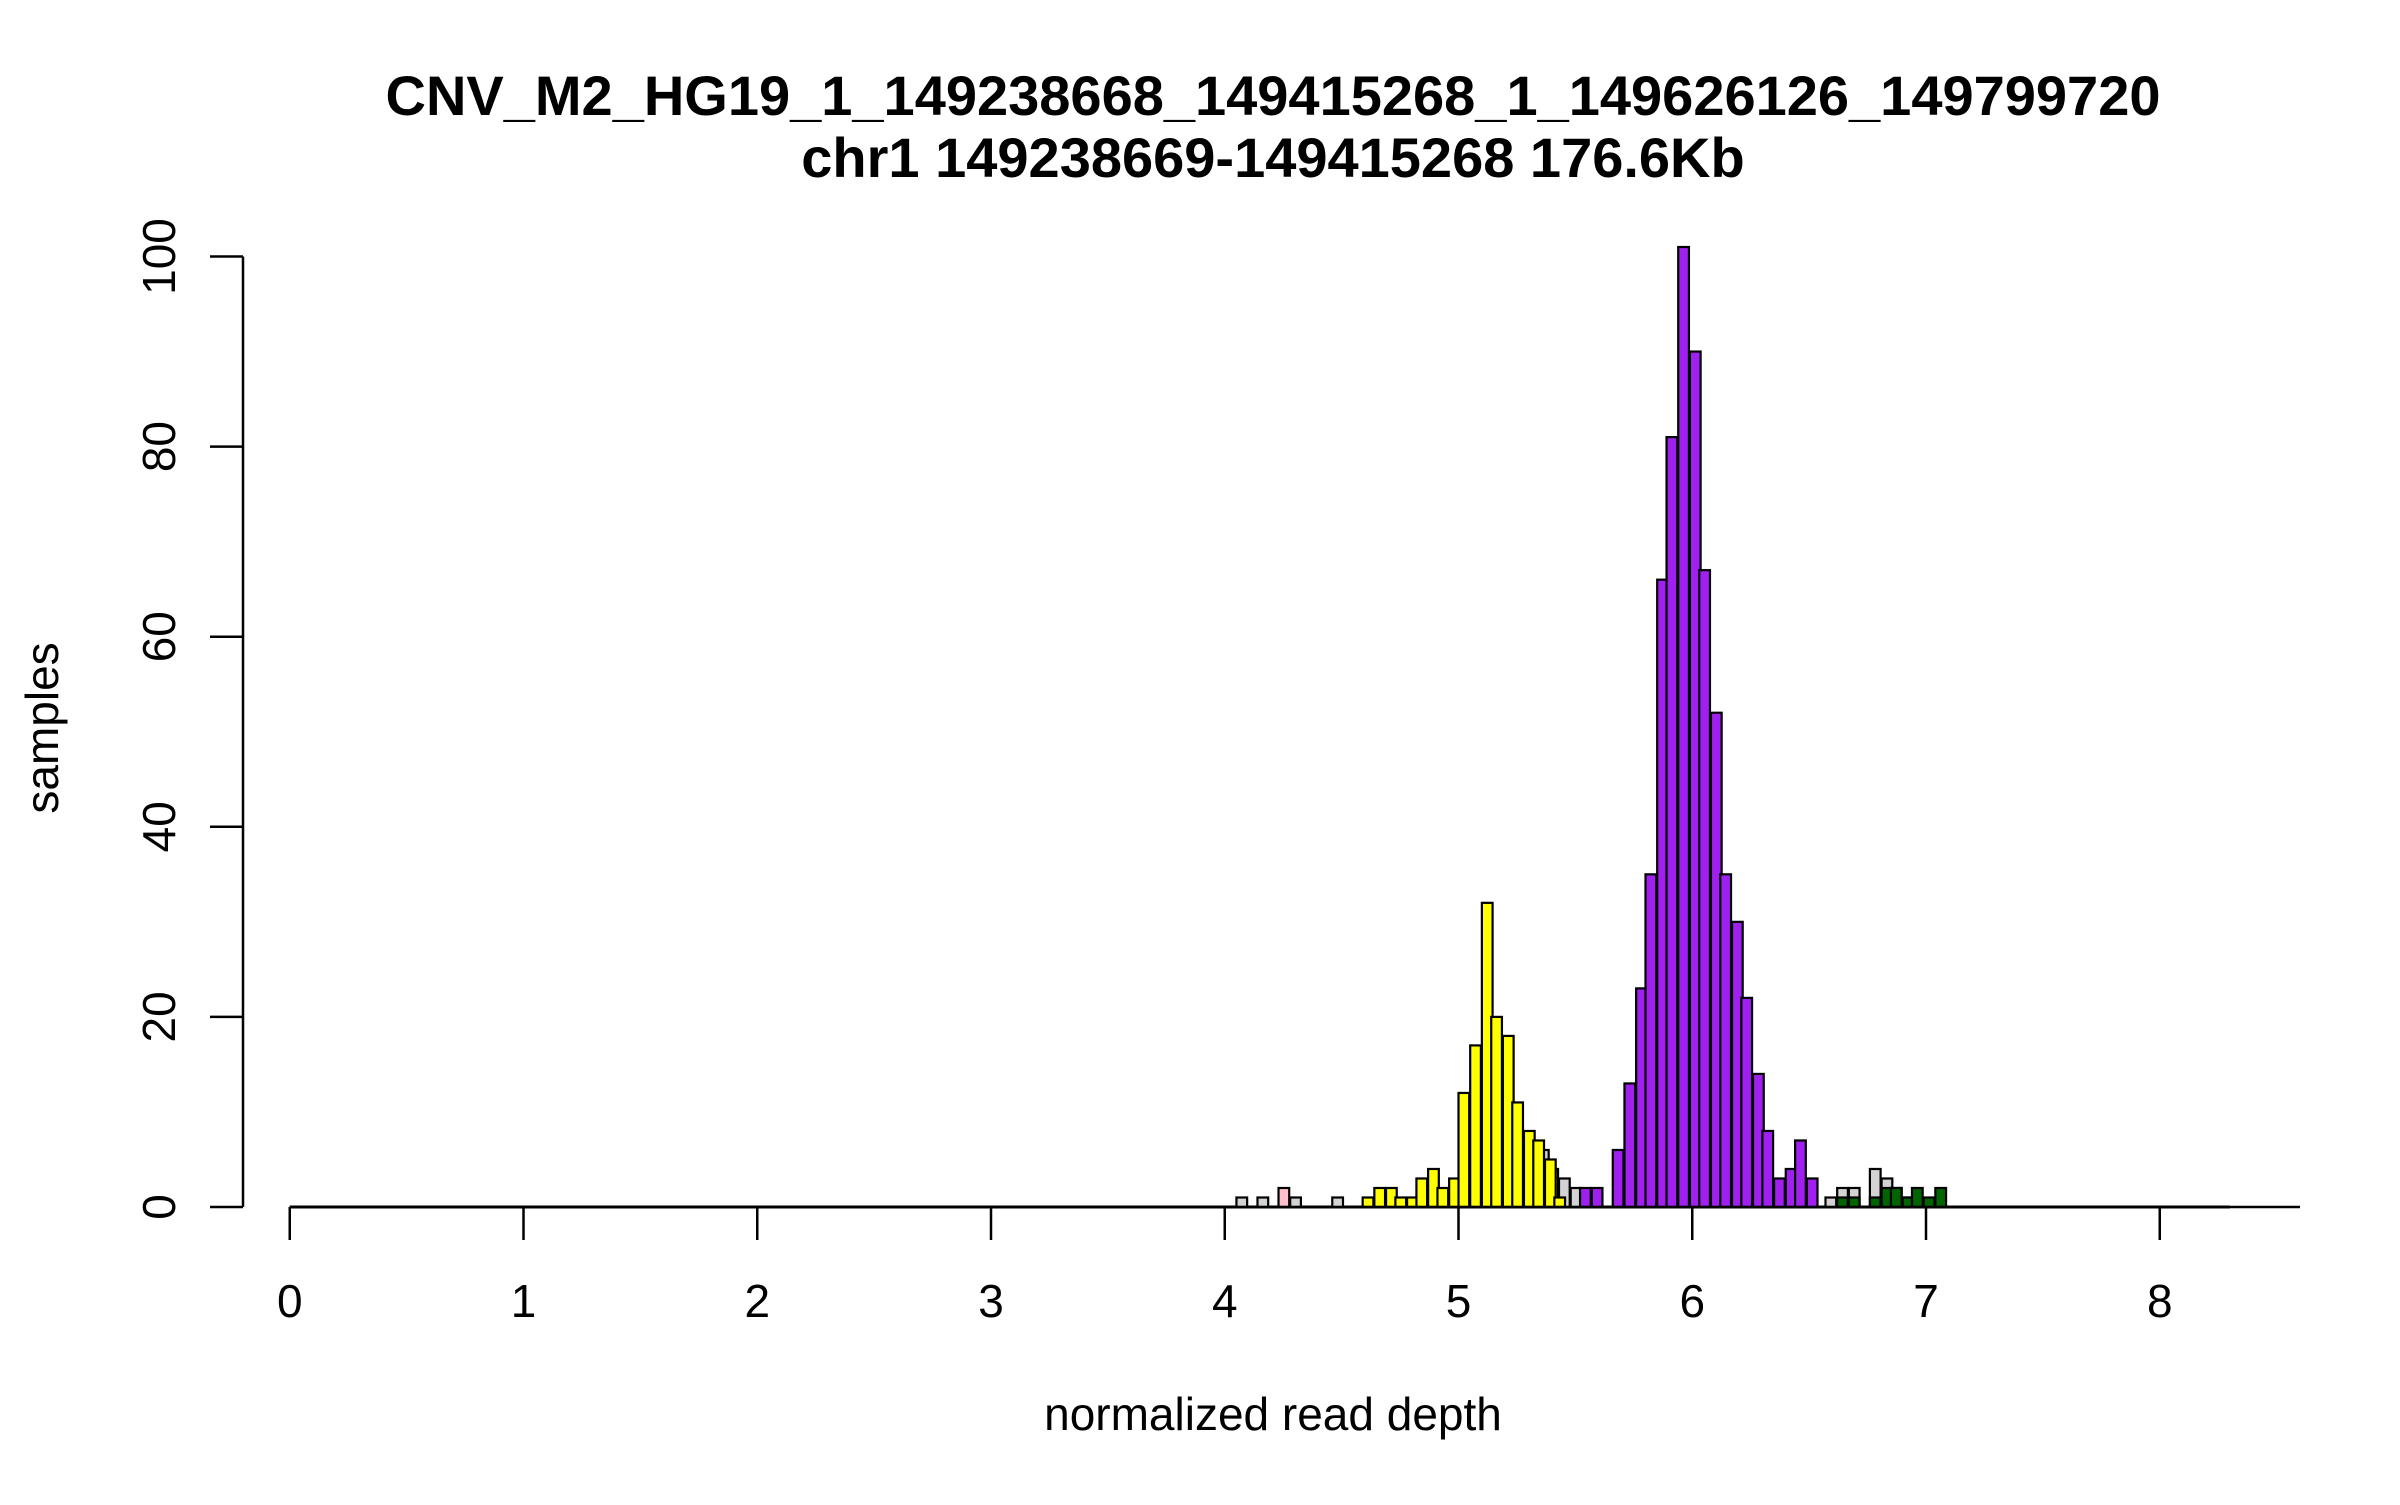  What do you see at coordinates (42, 727) in the screenshot?
I see `y-axis-label: samples` at bounding box center [42, 727].